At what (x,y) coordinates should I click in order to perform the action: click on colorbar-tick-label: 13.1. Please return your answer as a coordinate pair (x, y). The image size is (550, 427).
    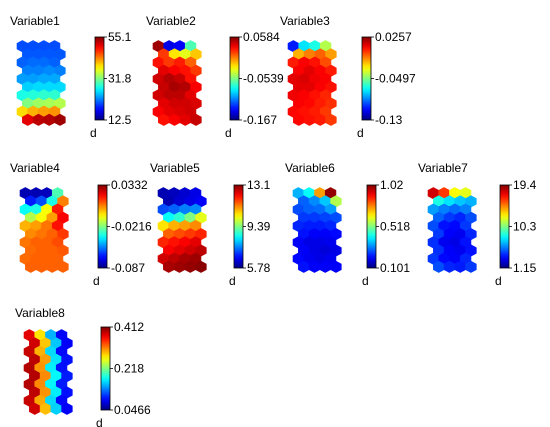
    Looking at the image, I should click on (259, 185).